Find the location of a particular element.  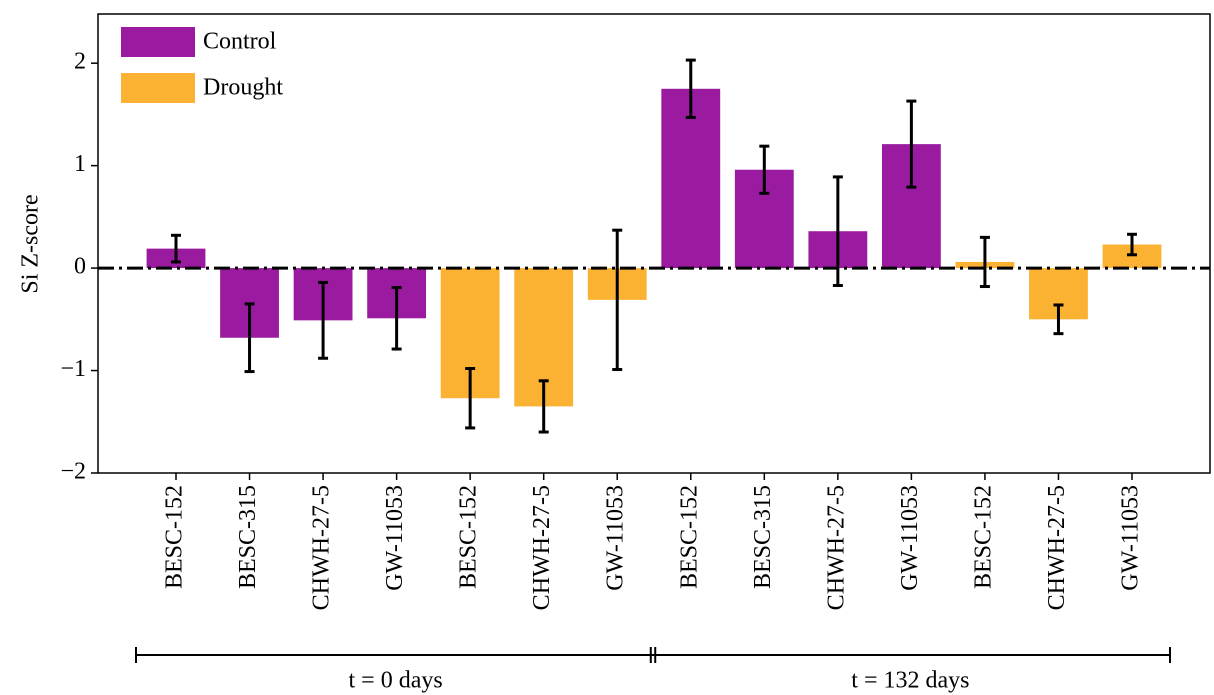

y-tick-label: −1 is located at coordinates (73, 369).